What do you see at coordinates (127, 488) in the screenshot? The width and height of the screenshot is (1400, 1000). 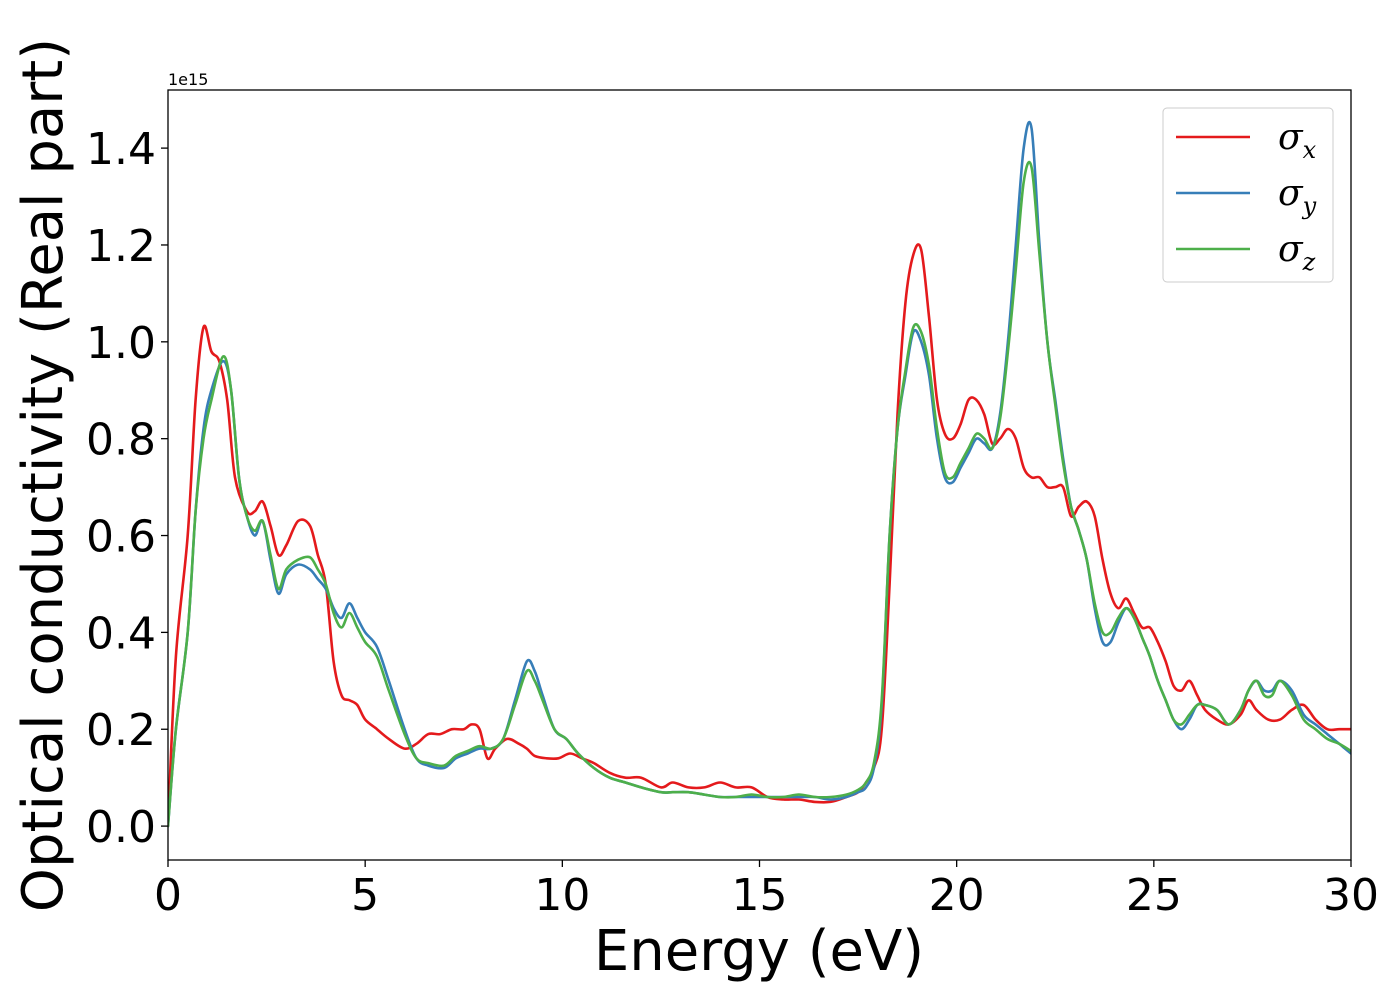 I see `y-axis: 0.0 0.2 0.4 0.6 0.8 1.0 1.2 1.4` at bounding box center [127, 488].